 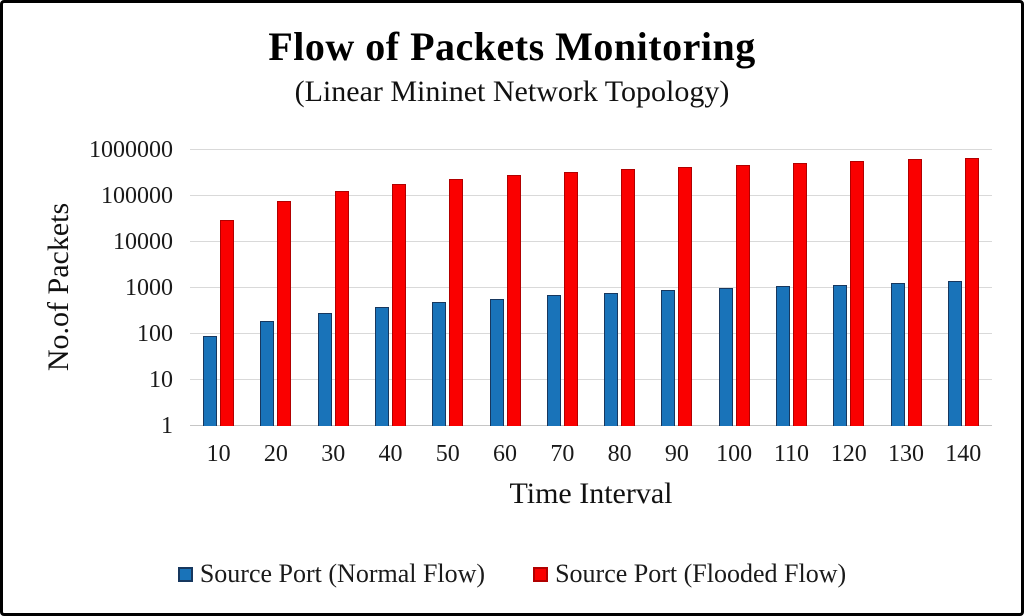 I want to click on legend-swatch-normal-icon, so click(x=185, y=574).